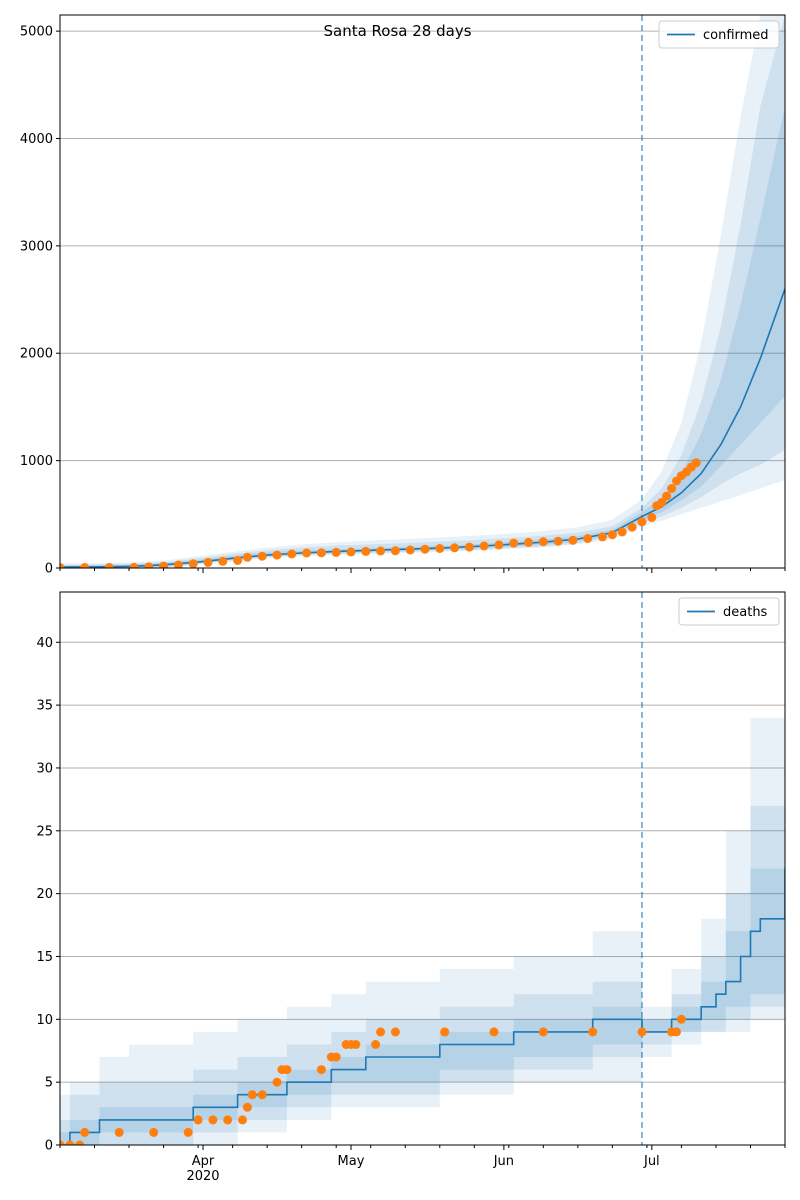 The image size is (800, 1200). What do you see at coordinates (36, 461) in the screenshot?
I see `y-tick-label: 1000` at bounding box center [36, 461].